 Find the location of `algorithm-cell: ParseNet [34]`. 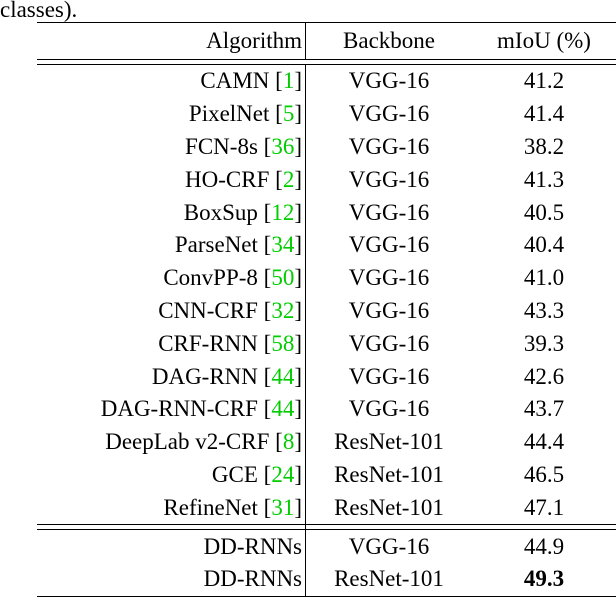

algorithm-cell: ParseNet [34] is located at coordinates (171, 245).